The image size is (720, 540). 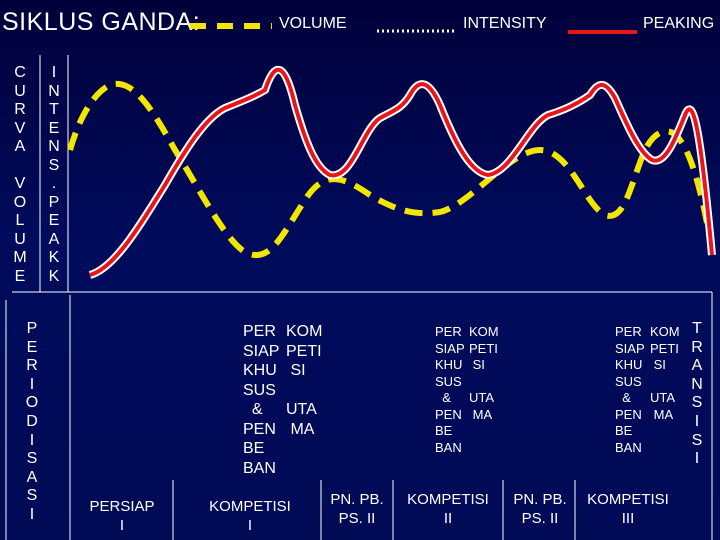 What do you see at coordinates (54, 174) in the screenshot?
I see `label-intens-peak: I N T E N S . P E A K K` at bounding box center [54, 174].